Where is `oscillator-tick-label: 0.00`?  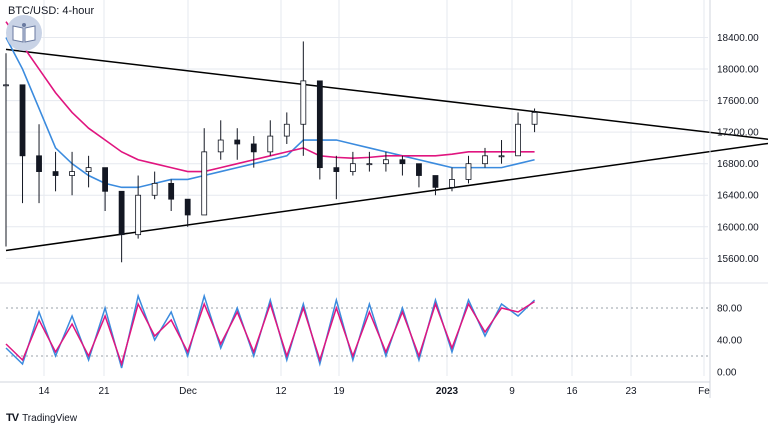 oscillator-tick-label: 0.00 is located at coordinates (727, 373).